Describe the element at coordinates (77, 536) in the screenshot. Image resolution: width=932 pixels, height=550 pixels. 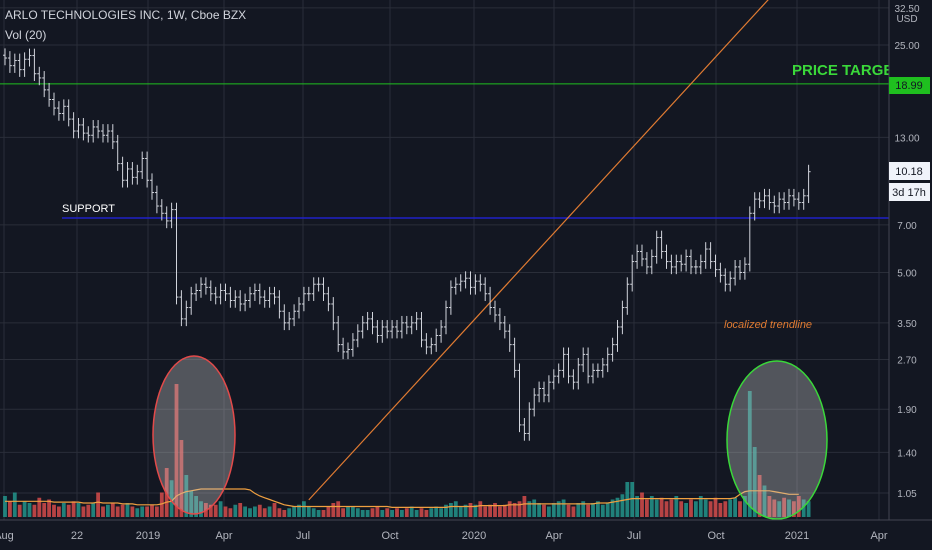
I see `x-tick-label: 22` at that location.